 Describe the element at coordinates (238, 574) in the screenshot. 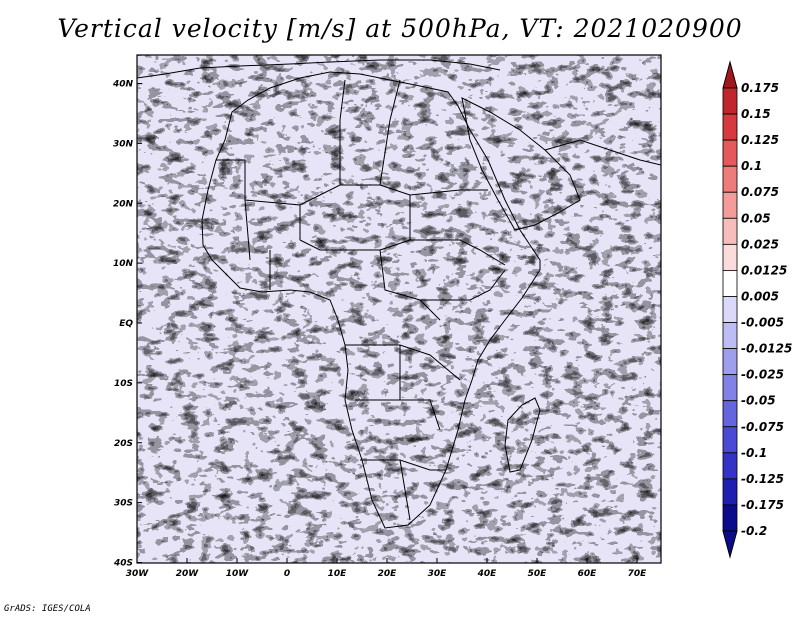

I see `lon-label: 10W` at that location.